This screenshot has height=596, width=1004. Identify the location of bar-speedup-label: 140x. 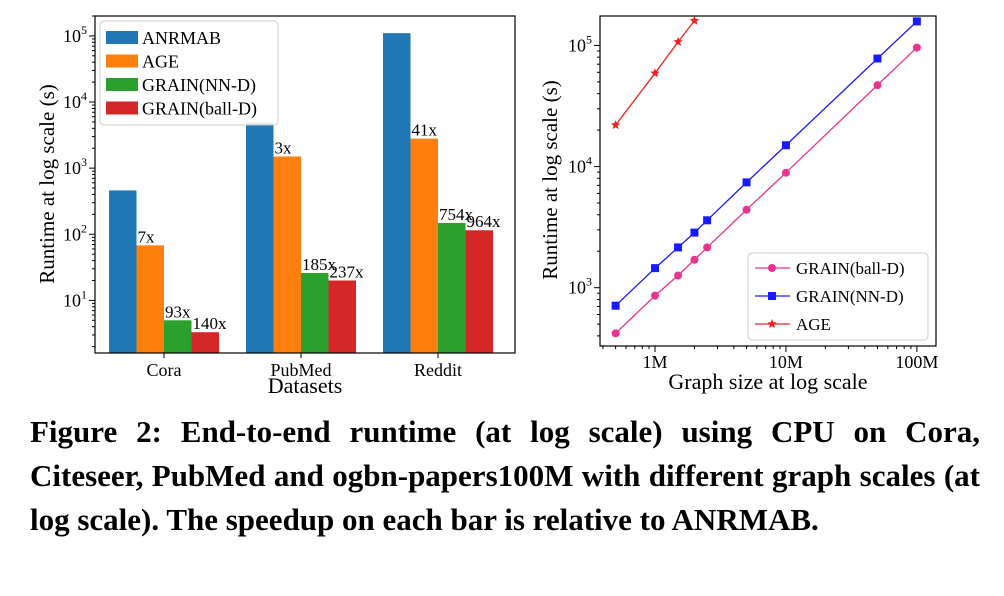
(210, 323).